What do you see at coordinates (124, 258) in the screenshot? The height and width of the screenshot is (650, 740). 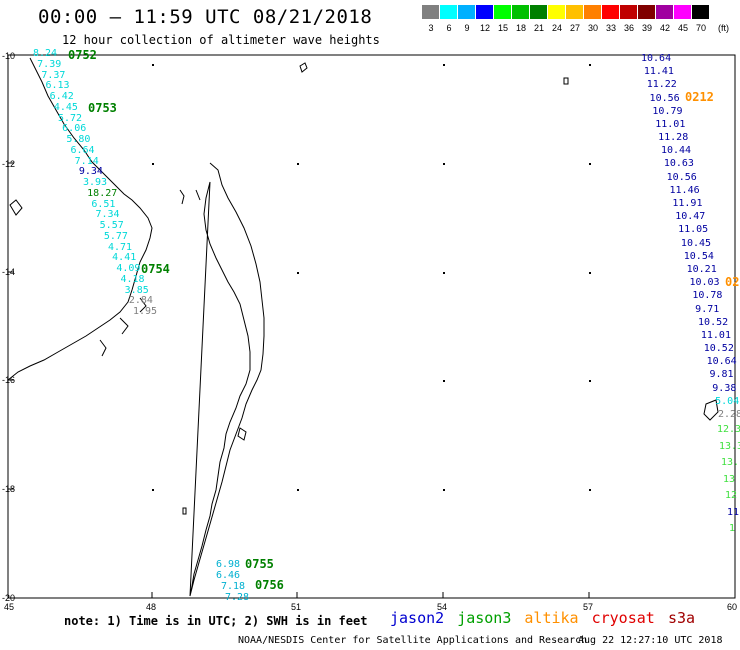 I see `swh-value: 4.41` at bounding box center [124, 258].